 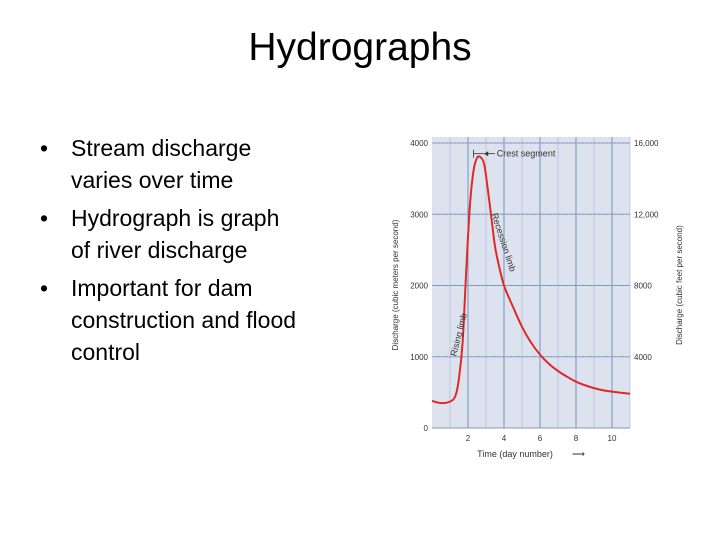 I want to click on x-tick-label: 2, so click(x=468, y=438).